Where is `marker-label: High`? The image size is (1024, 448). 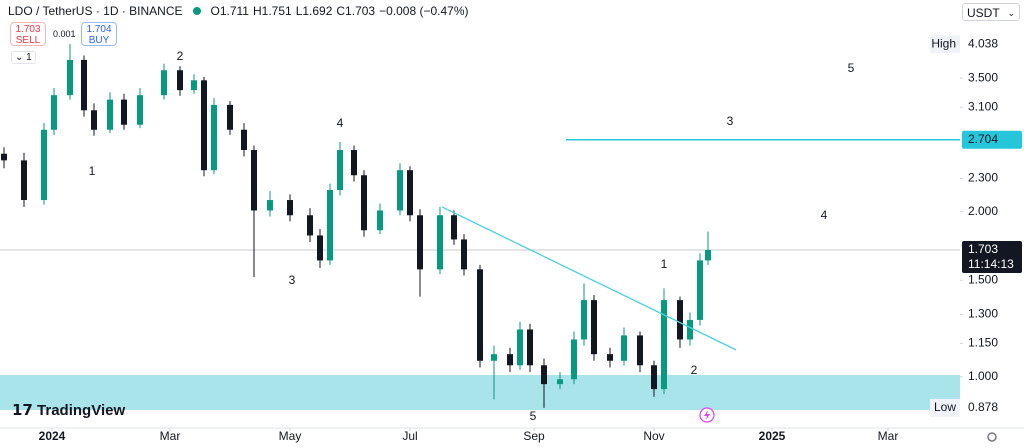
marker-label: High is located at coordinates (943, 43).